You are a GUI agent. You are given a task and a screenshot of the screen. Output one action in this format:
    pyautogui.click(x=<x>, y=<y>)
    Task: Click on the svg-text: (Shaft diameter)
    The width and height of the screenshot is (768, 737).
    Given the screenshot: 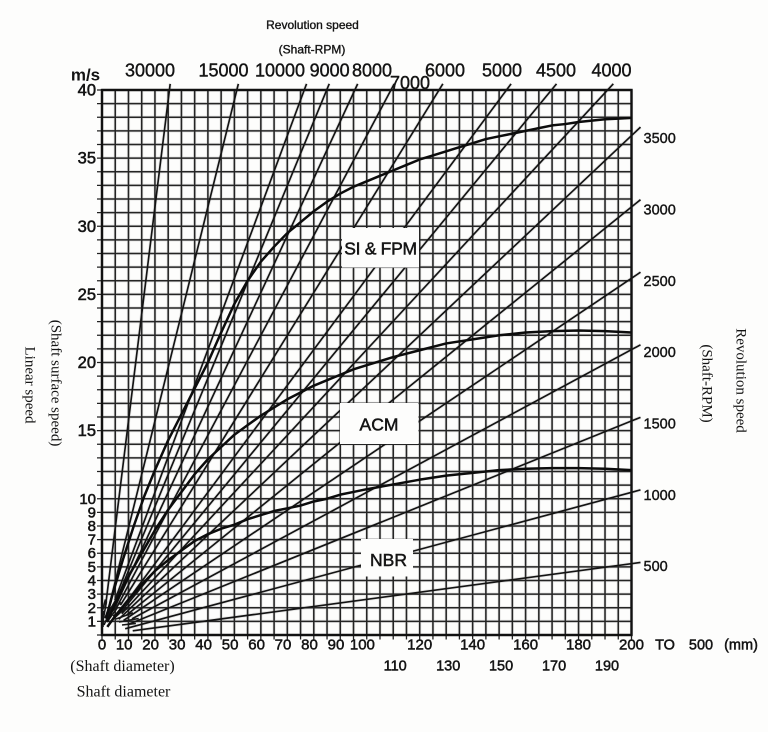 What is the action you would take?
    pyautogui.click(x=122, y=666)
    